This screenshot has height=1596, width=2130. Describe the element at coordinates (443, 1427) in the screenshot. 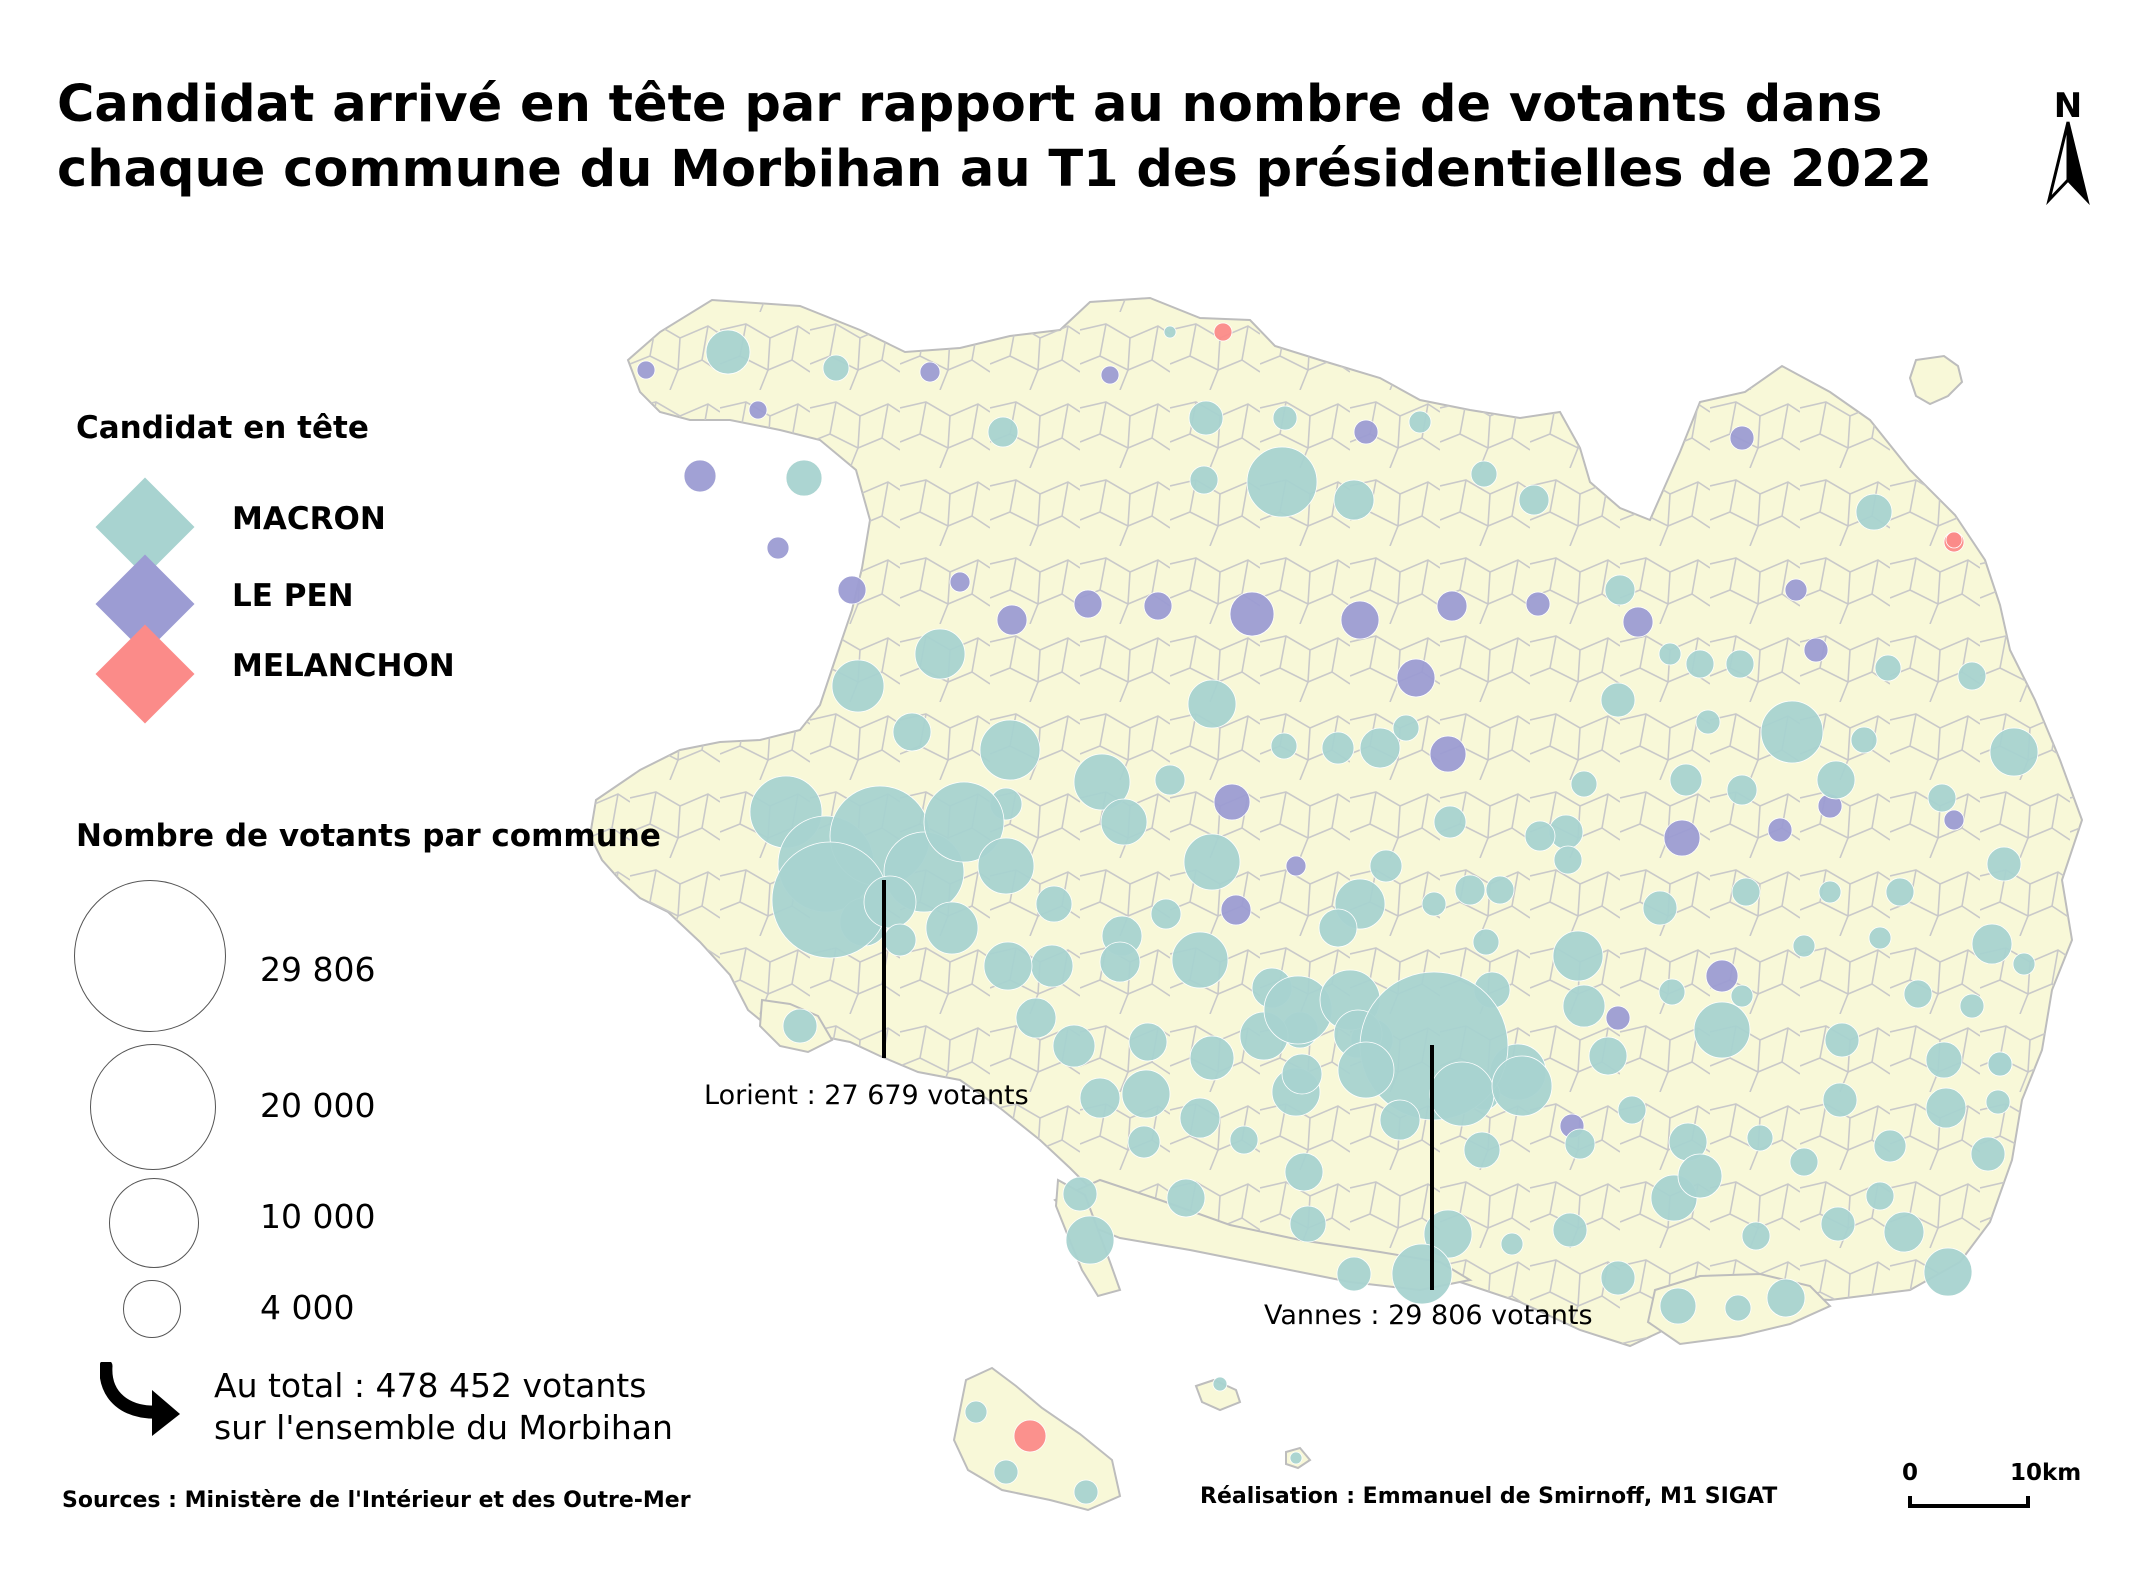

I see `total-line-2: sur l'ensemble du Morbihan` at that location.